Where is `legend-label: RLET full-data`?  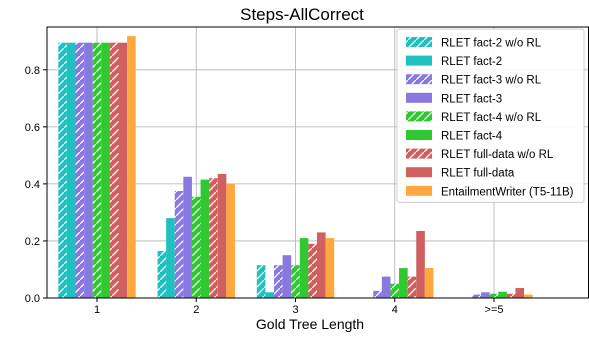
legend-label: RLET full-data is located at coordinates (478, 174).